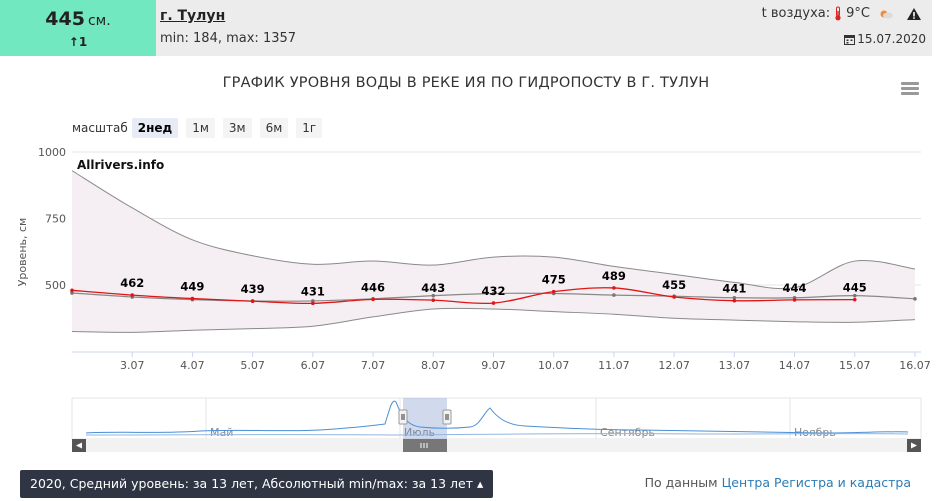  What do you see at coordinates (463, 296) in the screenshot?
I see `current-series-line` at bounding box center [463, 296].